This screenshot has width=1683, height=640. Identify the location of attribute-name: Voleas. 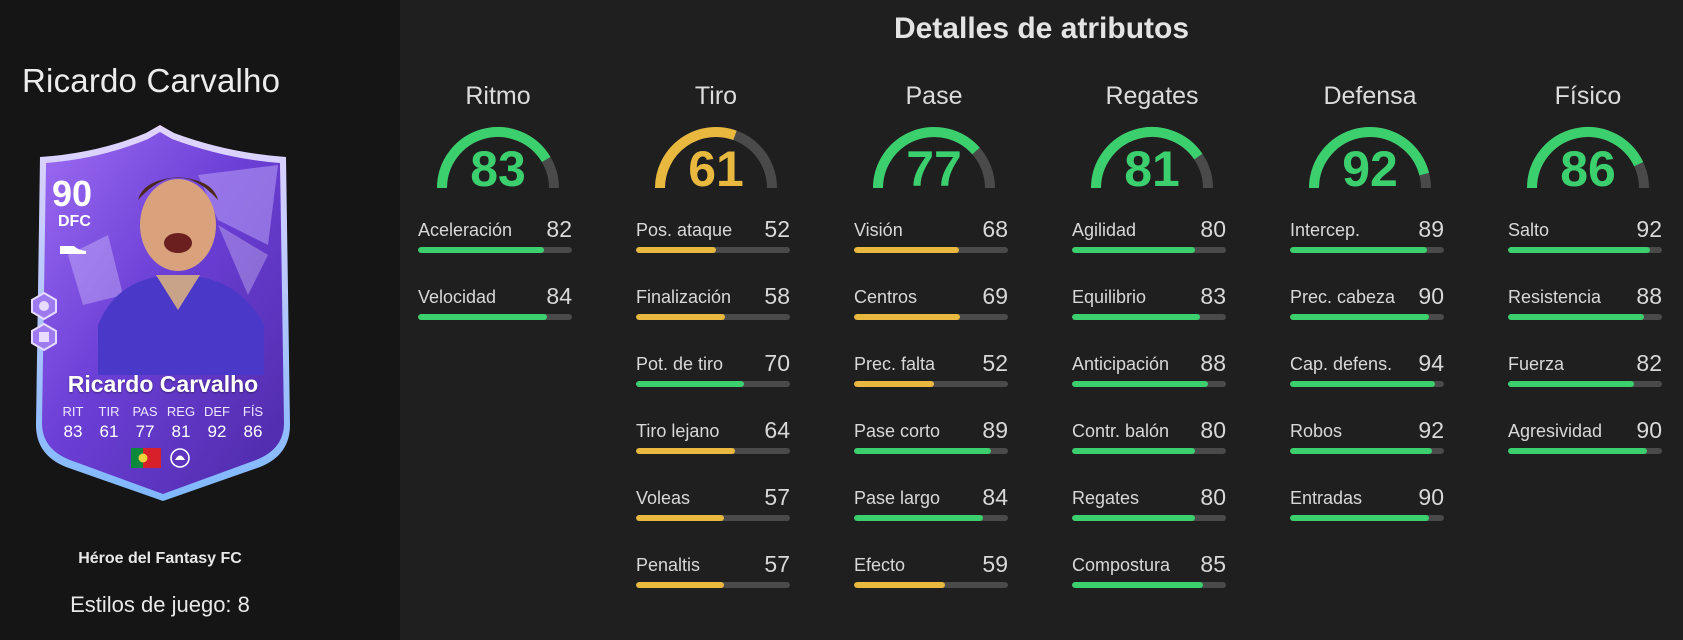
(663, 498).